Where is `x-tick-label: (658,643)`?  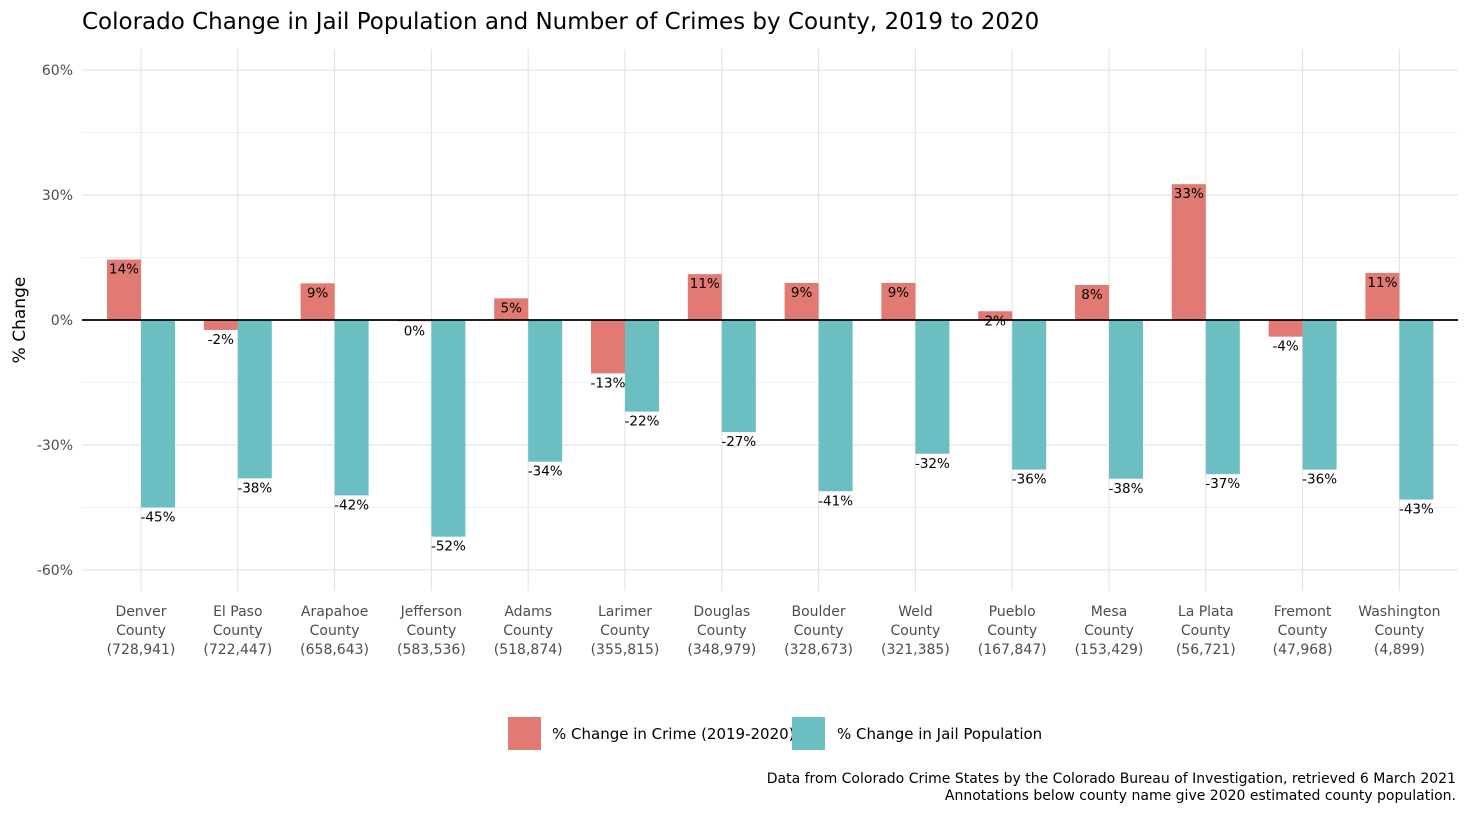
x-tick-label: (658,643) is located at coordinates (334, 650).